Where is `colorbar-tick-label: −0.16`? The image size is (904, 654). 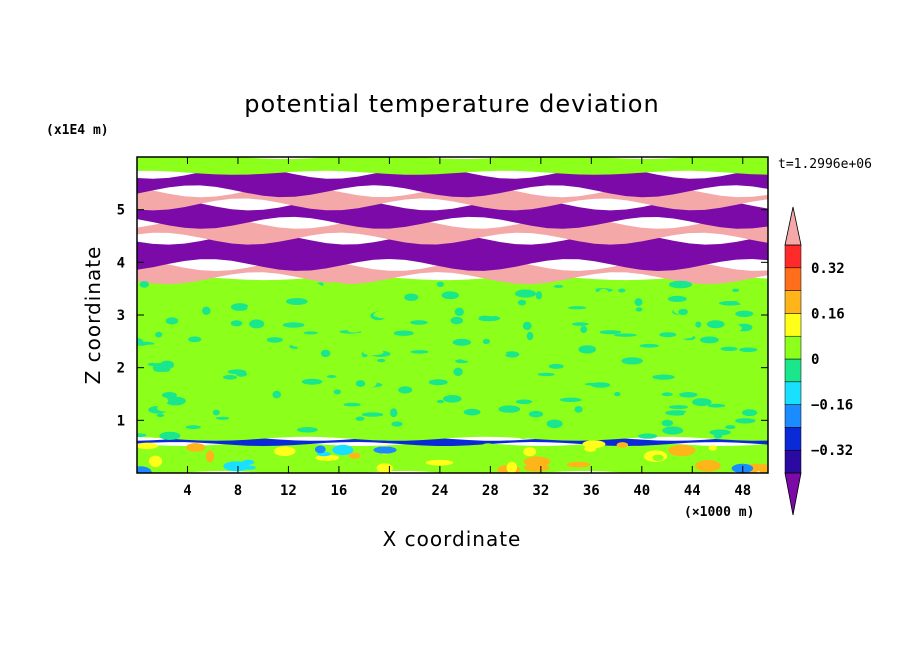
colorbar-tick-label: −0.16 is located at coordinates (832, 406).